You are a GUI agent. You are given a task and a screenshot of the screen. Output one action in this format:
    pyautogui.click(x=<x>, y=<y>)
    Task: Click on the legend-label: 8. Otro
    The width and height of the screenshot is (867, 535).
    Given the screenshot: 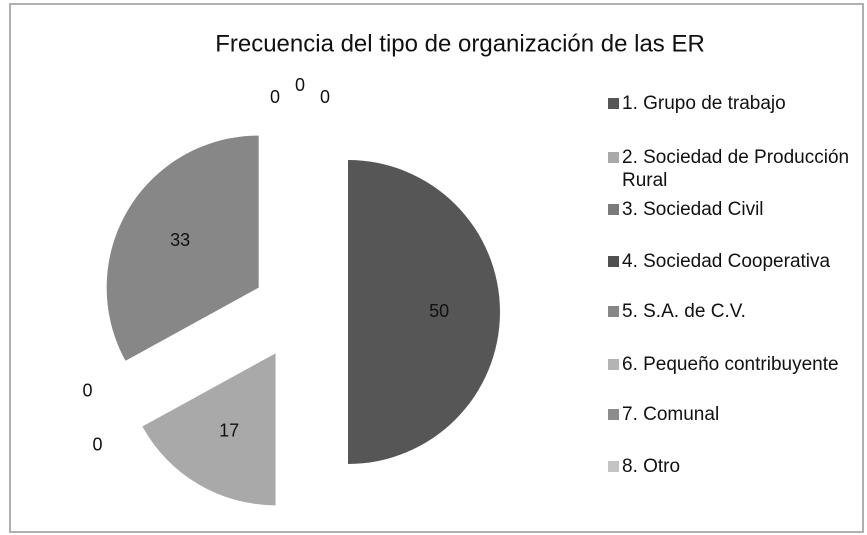 What is the action you would take?
    pyautogui.click(x=651, y=466)
    